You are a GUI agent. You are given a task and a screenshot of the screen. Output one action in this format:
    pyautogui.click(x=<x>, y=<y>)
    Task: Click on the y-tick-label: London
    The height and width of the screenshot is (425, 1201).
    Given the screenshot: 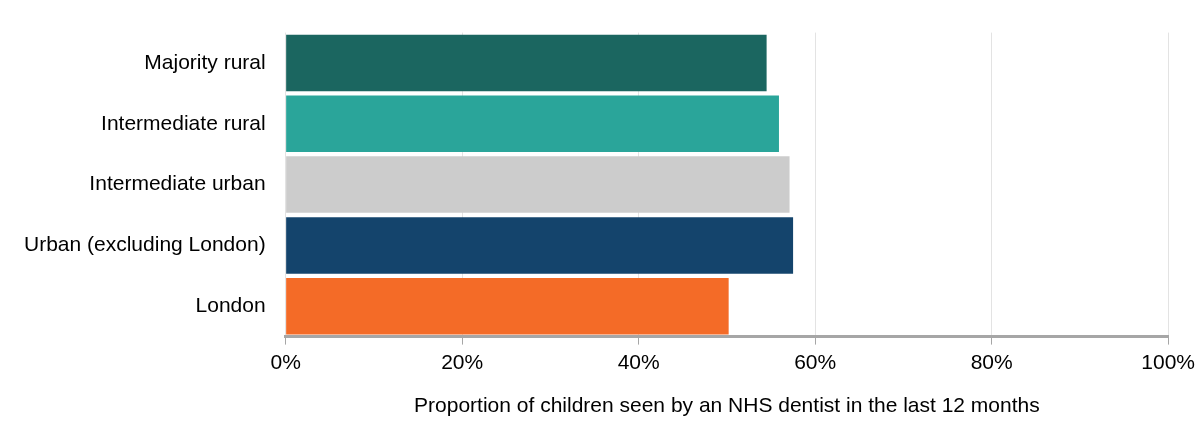 What is the action you would take?
    pyautogui.click(x=230, y=304)
    